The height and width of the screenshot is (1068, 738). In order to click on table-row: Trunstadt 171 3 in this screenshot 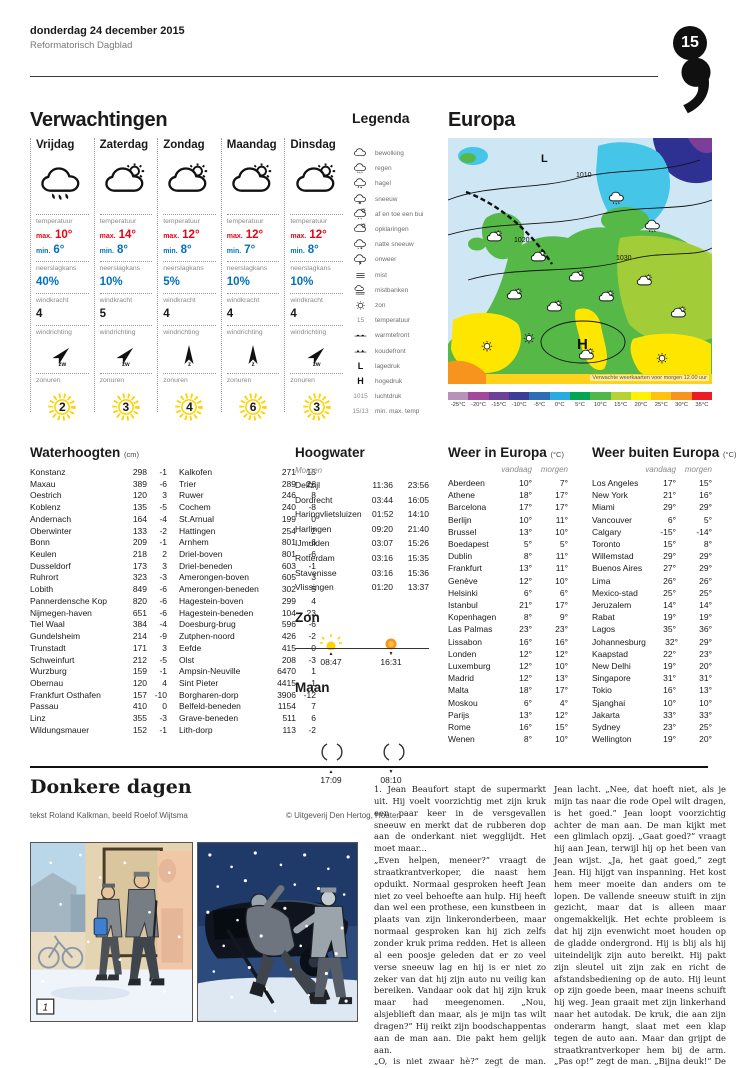, I will do `click(98, 647)`.